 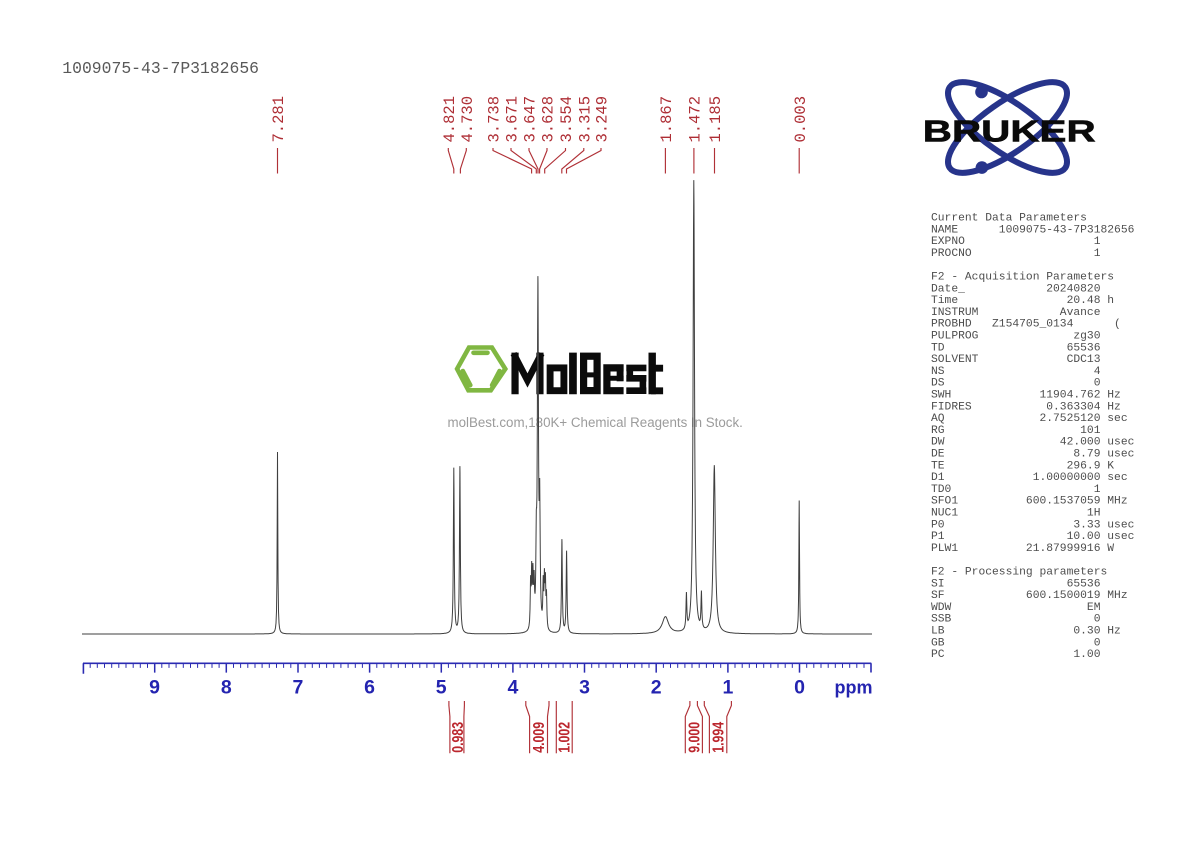 What do you see at coordinates (1016, 608) in the screenshot?
I see `svg-text: WDW EM` at bounding box center [1016, 608].